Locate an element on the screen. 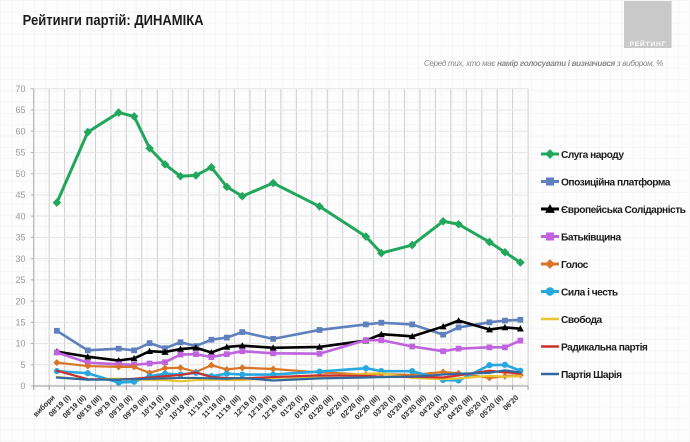 Image resolution: width=690 pixels, height=442 pixels. svg-text: 50 is located at coordinates (20, 174).